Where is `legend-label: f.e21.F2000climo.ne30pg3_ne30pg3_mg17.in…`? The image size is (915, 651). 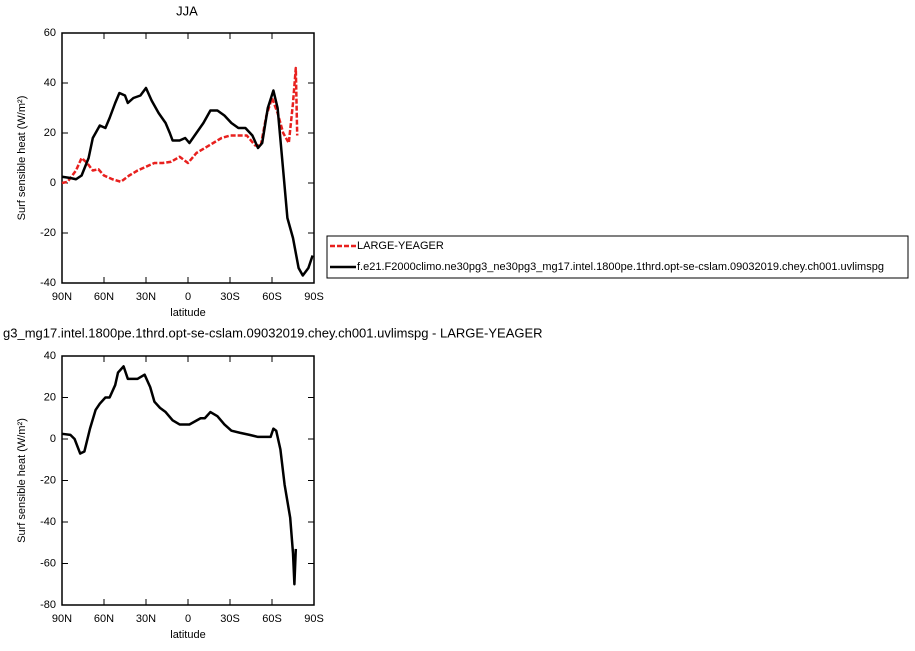 legend-label: f.e21.F2000climo.ne30pg3_ne30pg3_mg17.in… is located at coordinates (620, 267).